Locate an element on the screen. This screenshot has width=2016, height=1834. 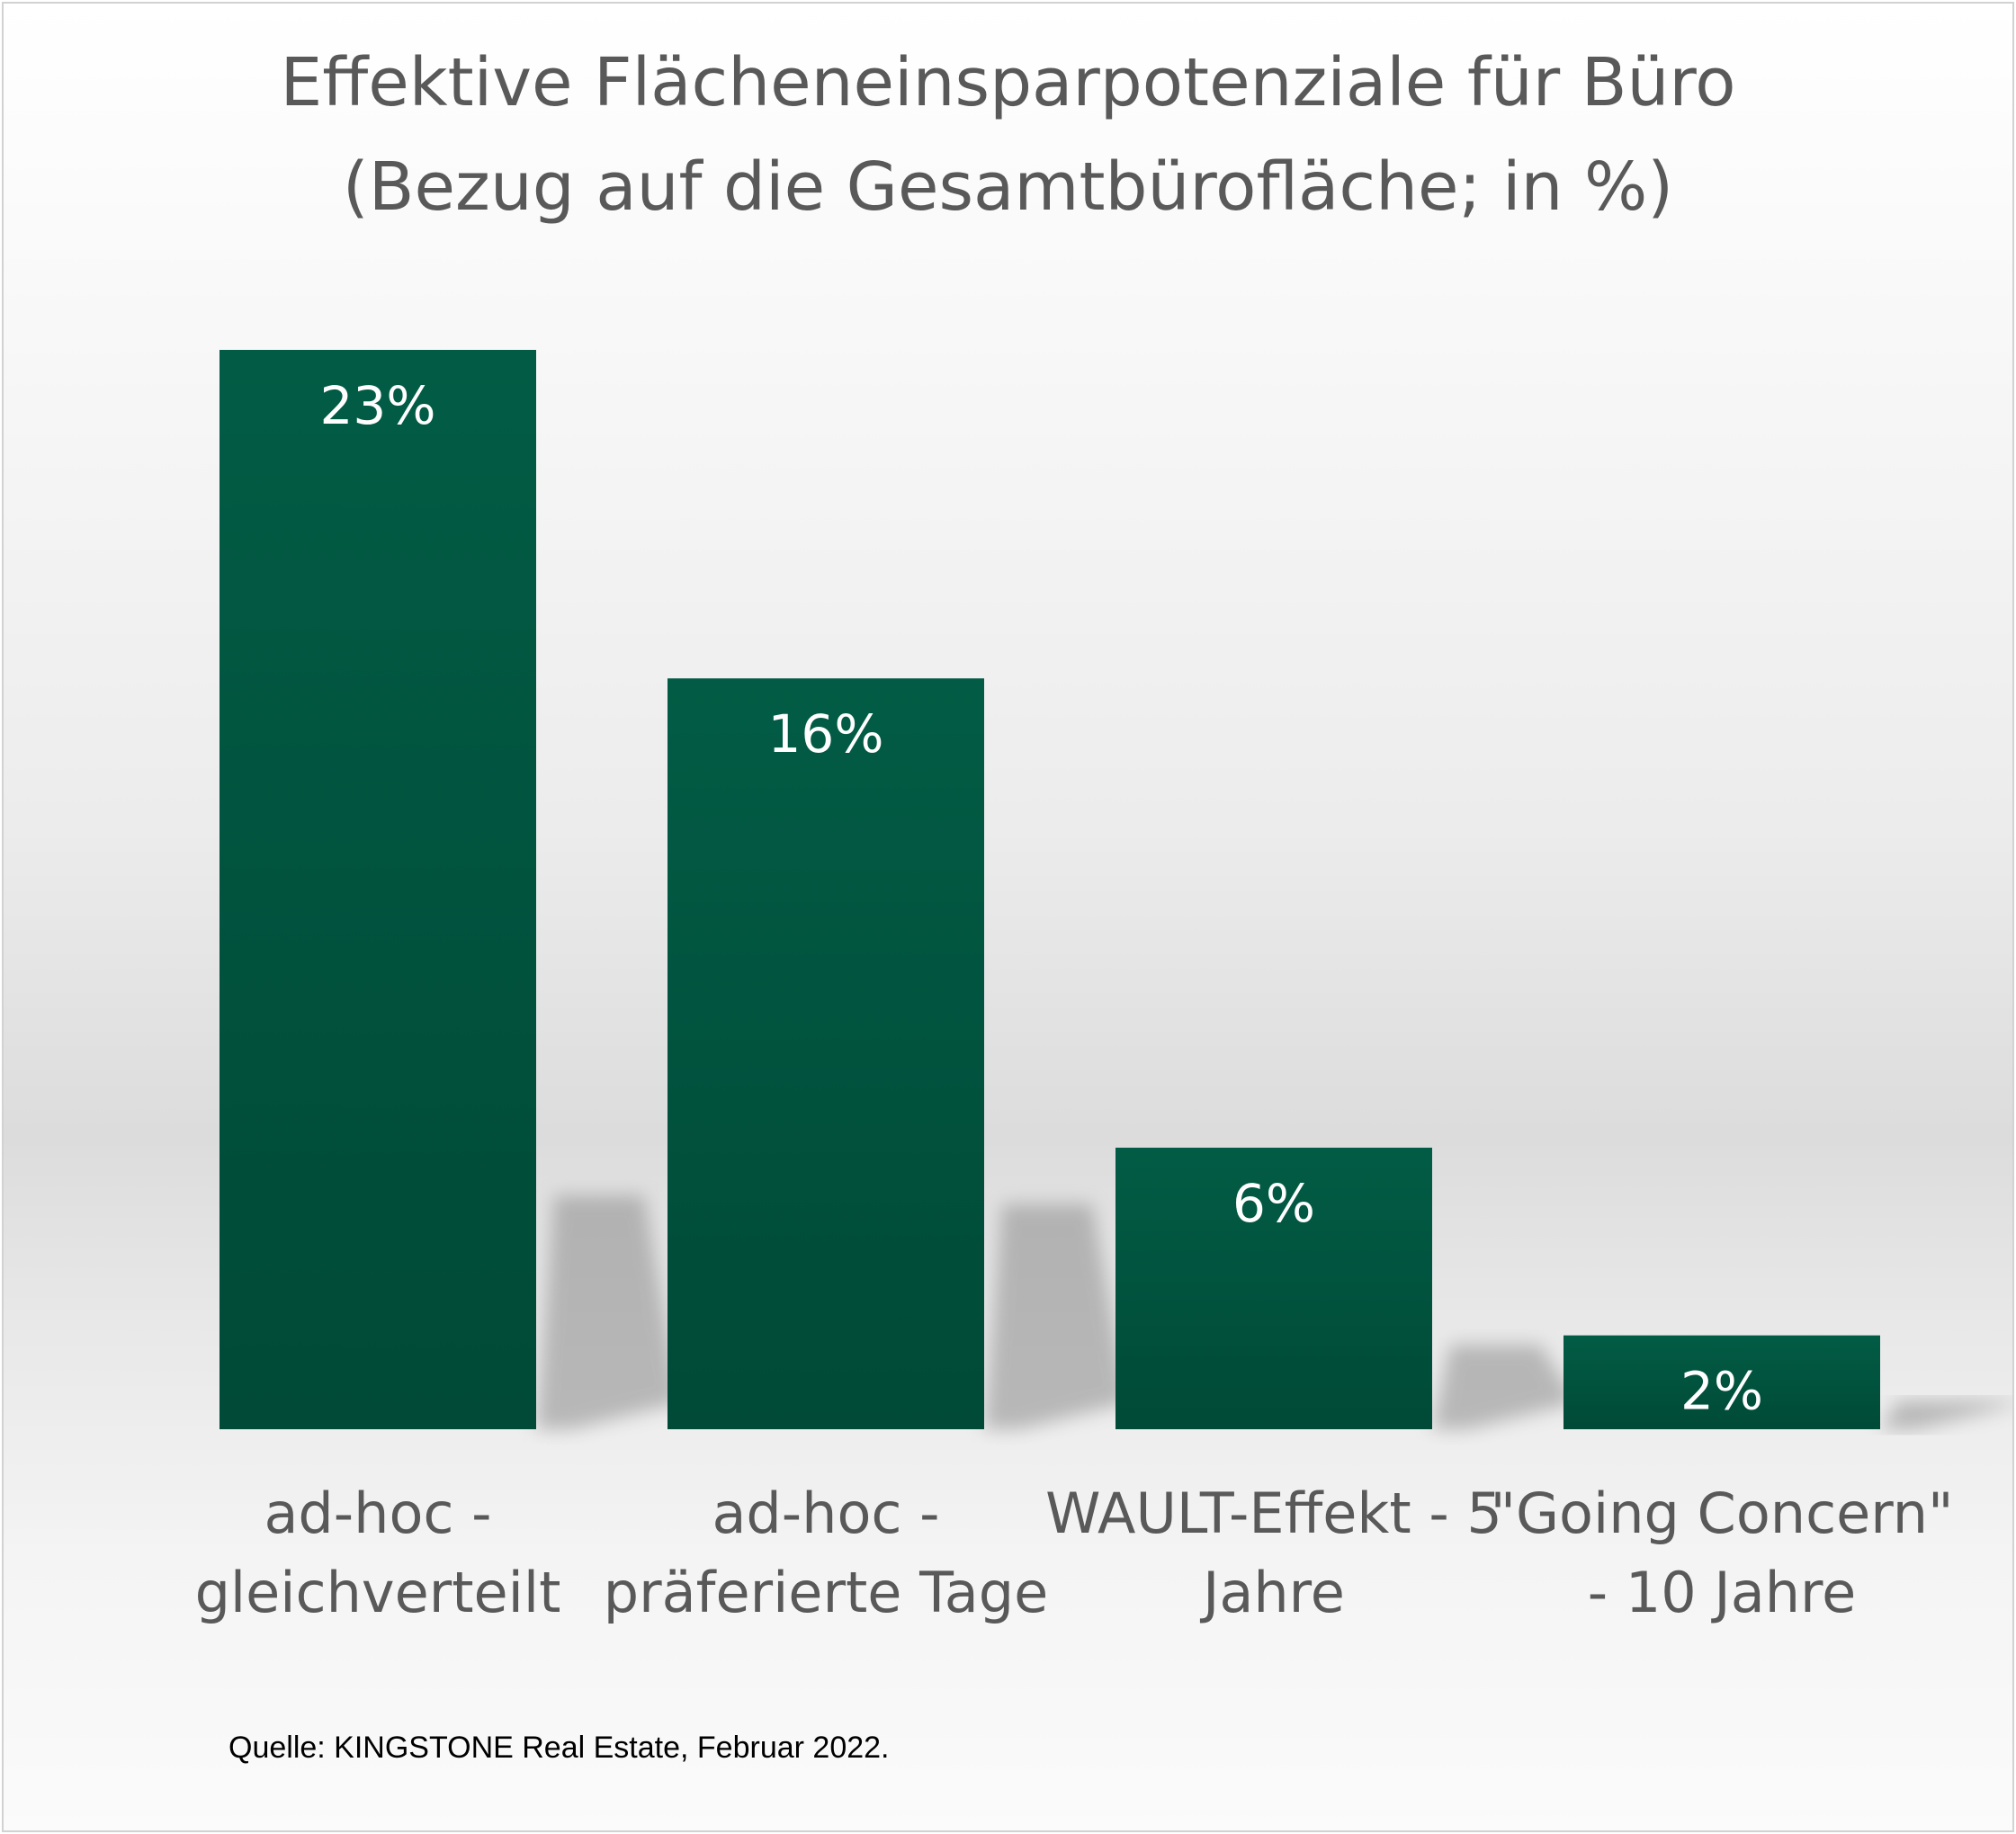
data-label-4: 2% is located at coordinates (1721, 1391).